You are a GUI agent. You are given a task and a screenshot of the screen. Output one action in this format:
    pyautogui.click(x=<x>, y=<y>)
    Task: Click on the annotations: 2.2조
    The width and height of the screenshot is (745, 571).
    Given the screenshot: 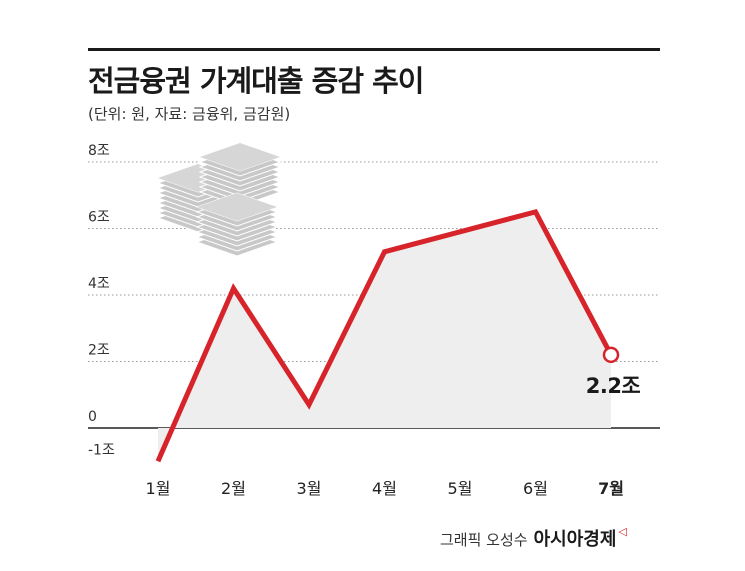 What is the action you would take?
    pyautogui.click(x=613, y=386)
    